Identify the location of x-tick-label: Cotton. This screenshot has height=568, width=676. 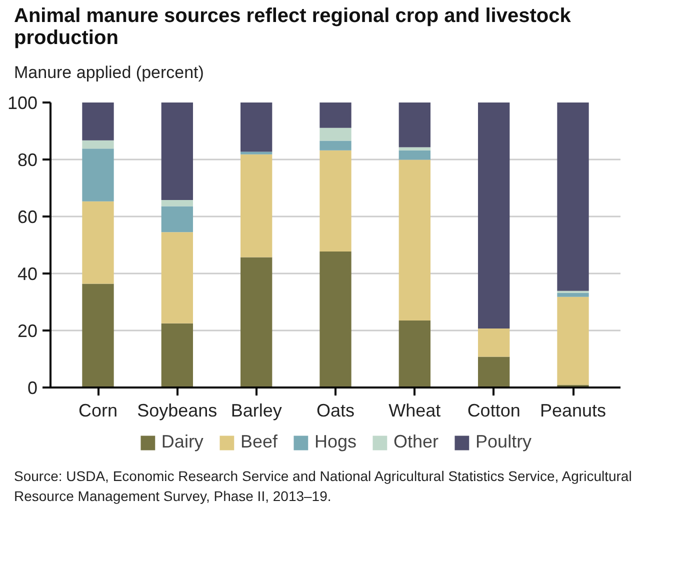
(493, 410).